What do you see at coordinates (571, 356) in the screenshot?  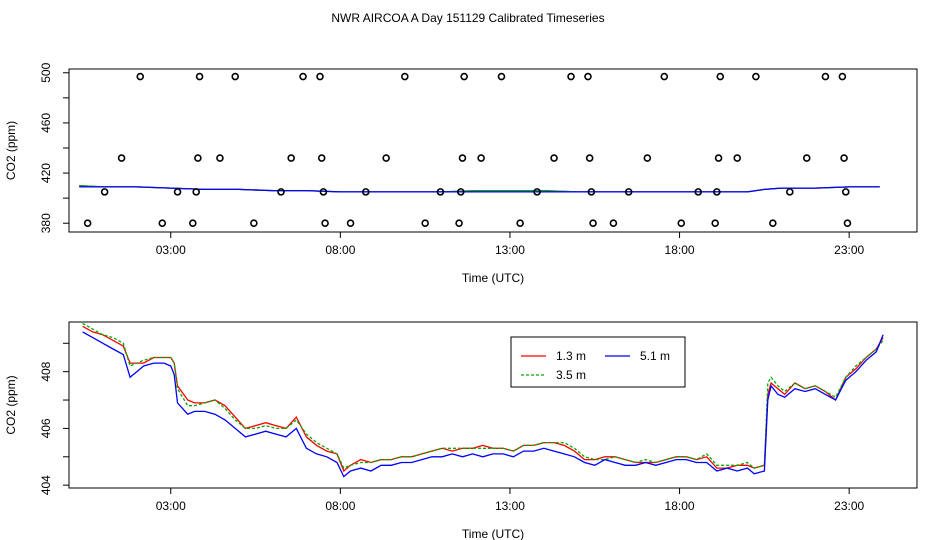 I see `legend-label: 1.3 m` at bounding box center [571, 356].